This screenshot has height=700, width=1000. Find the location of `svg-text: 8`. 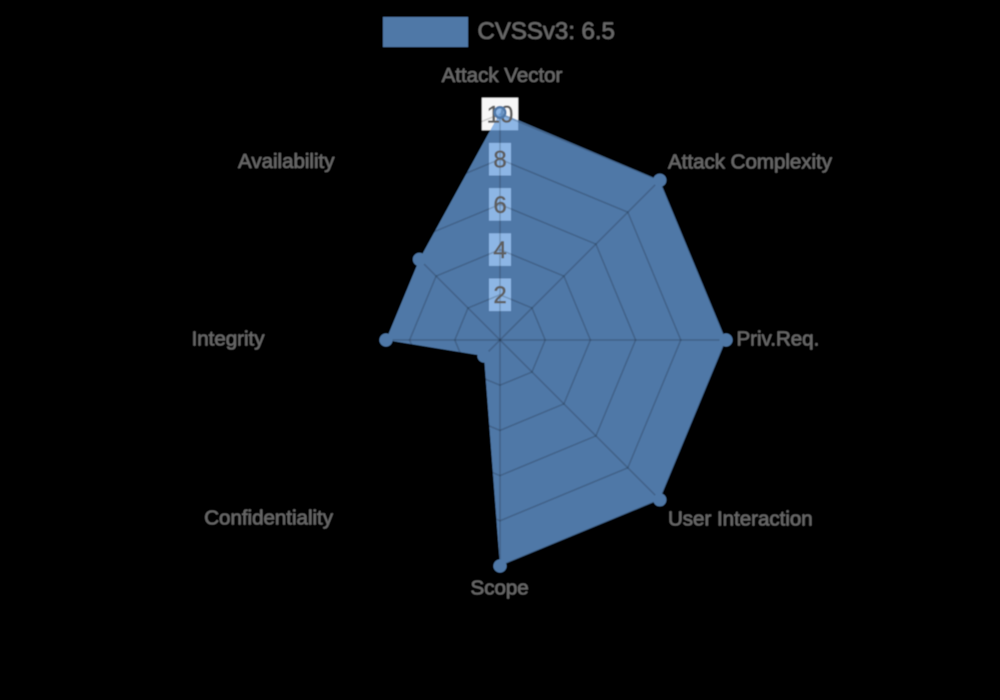

svg-text: 8 is located at coordinates (499, 160).